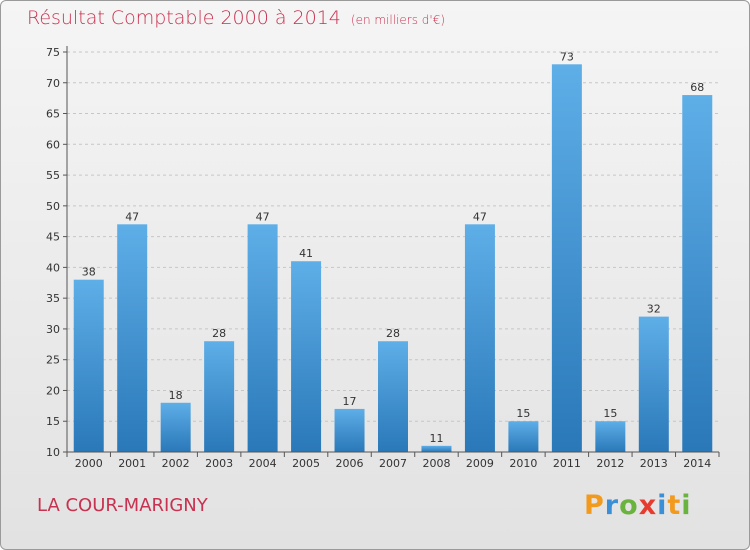 Image resolution: width=750 pixels, height=550 pixels. I want to click on y-tick-label: 20, so click(53, 390).